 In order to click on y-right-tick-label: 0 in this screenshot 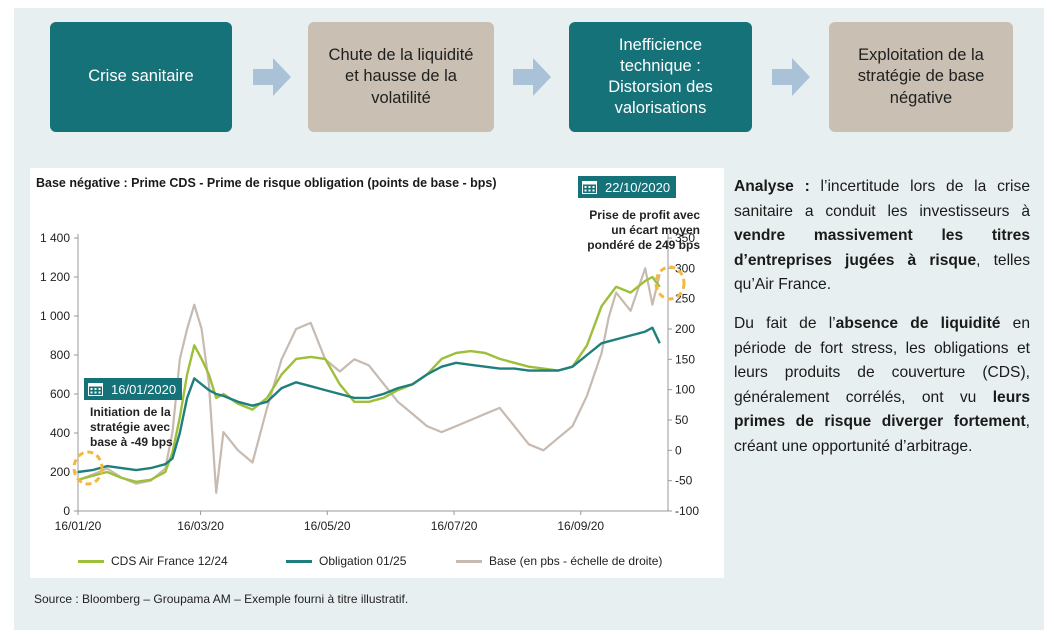, I will do `click(678, 450)`.